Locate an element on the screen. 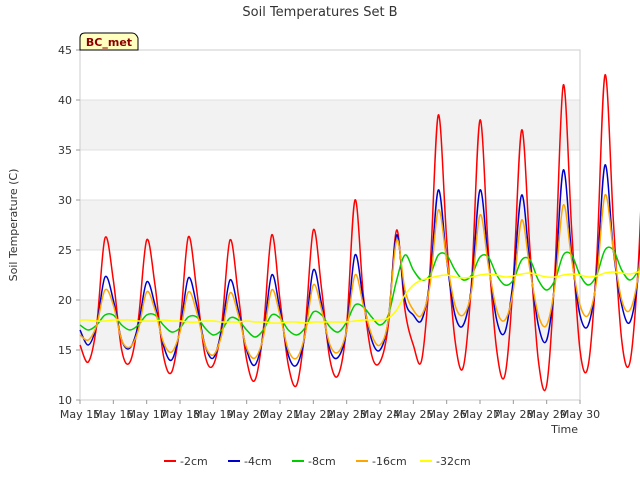 Image resolution: width=640 pixels, height=480 pixels. station-badge-label: BC_met is located at coordinates (109, 42).